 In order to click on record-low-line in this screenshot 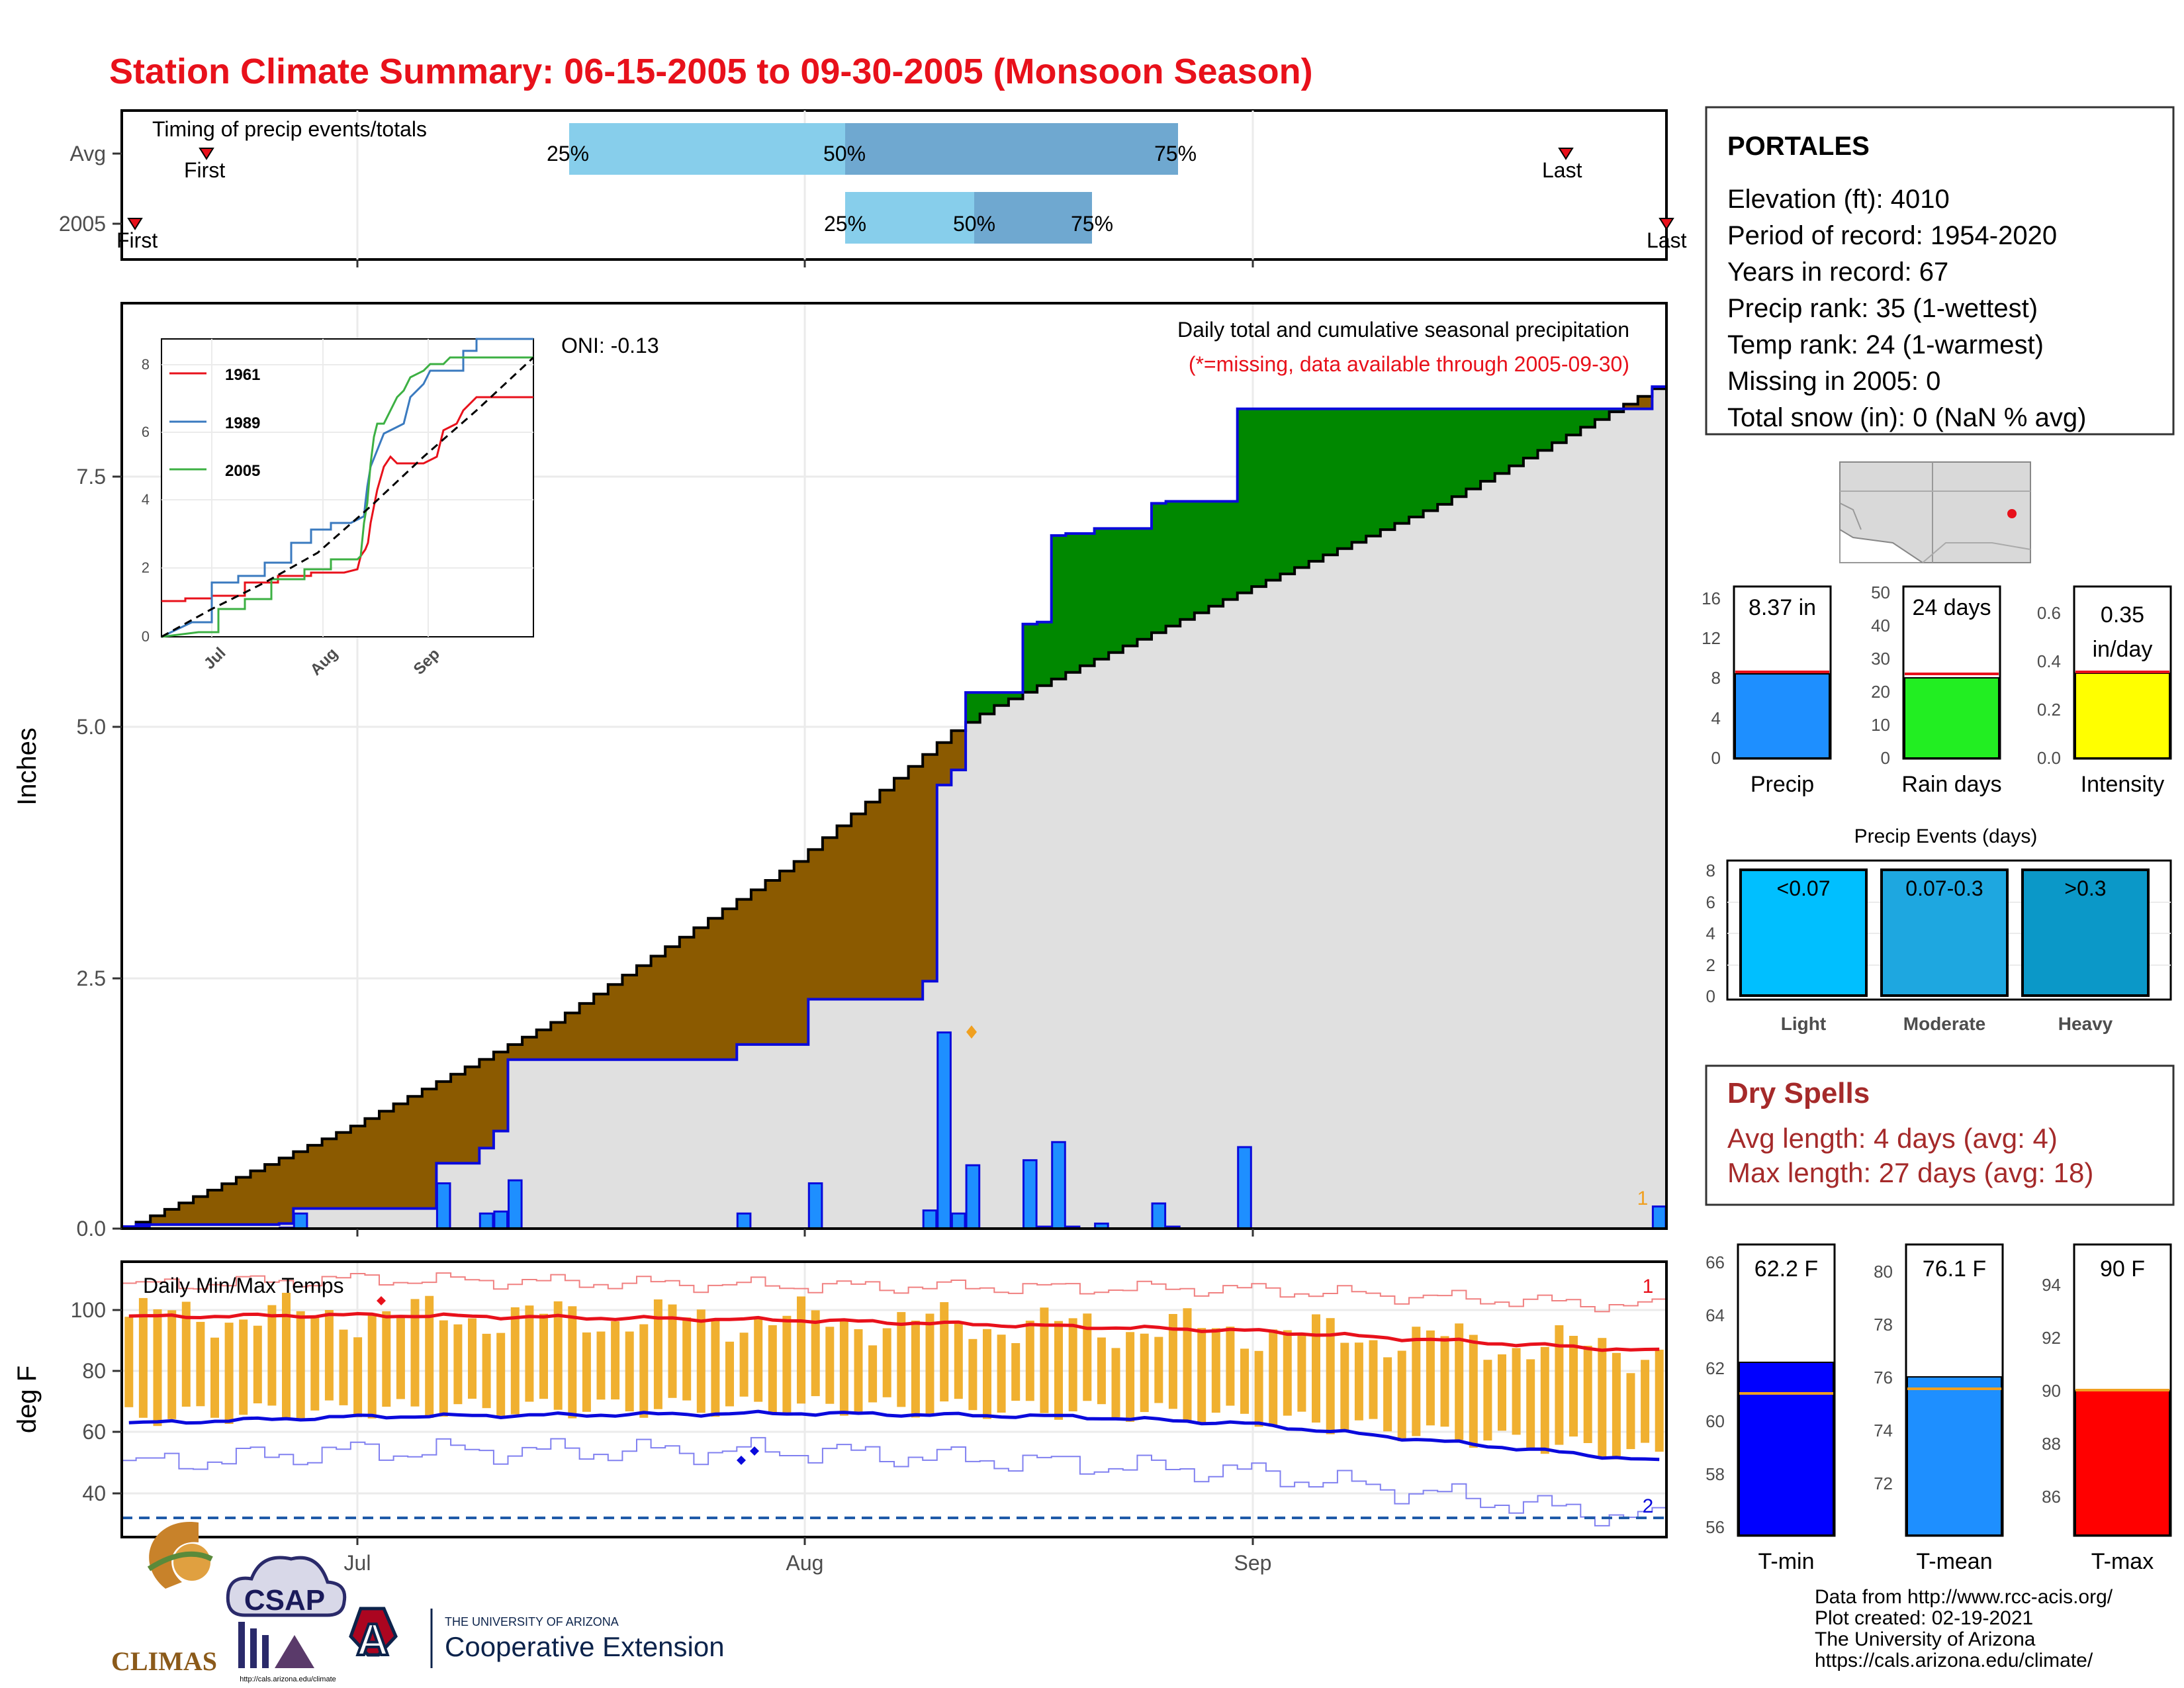, I will do `click(894, 1481)`.